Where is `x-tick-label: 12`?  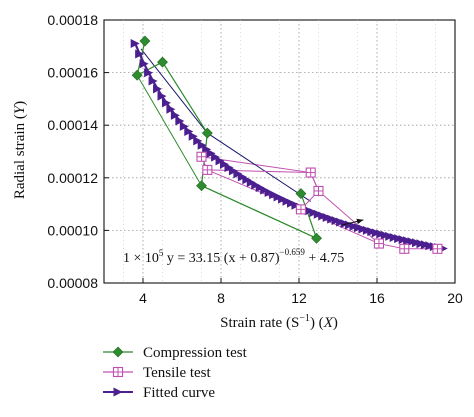 x-tick-label: 12 is located at coordinates (299, 298).